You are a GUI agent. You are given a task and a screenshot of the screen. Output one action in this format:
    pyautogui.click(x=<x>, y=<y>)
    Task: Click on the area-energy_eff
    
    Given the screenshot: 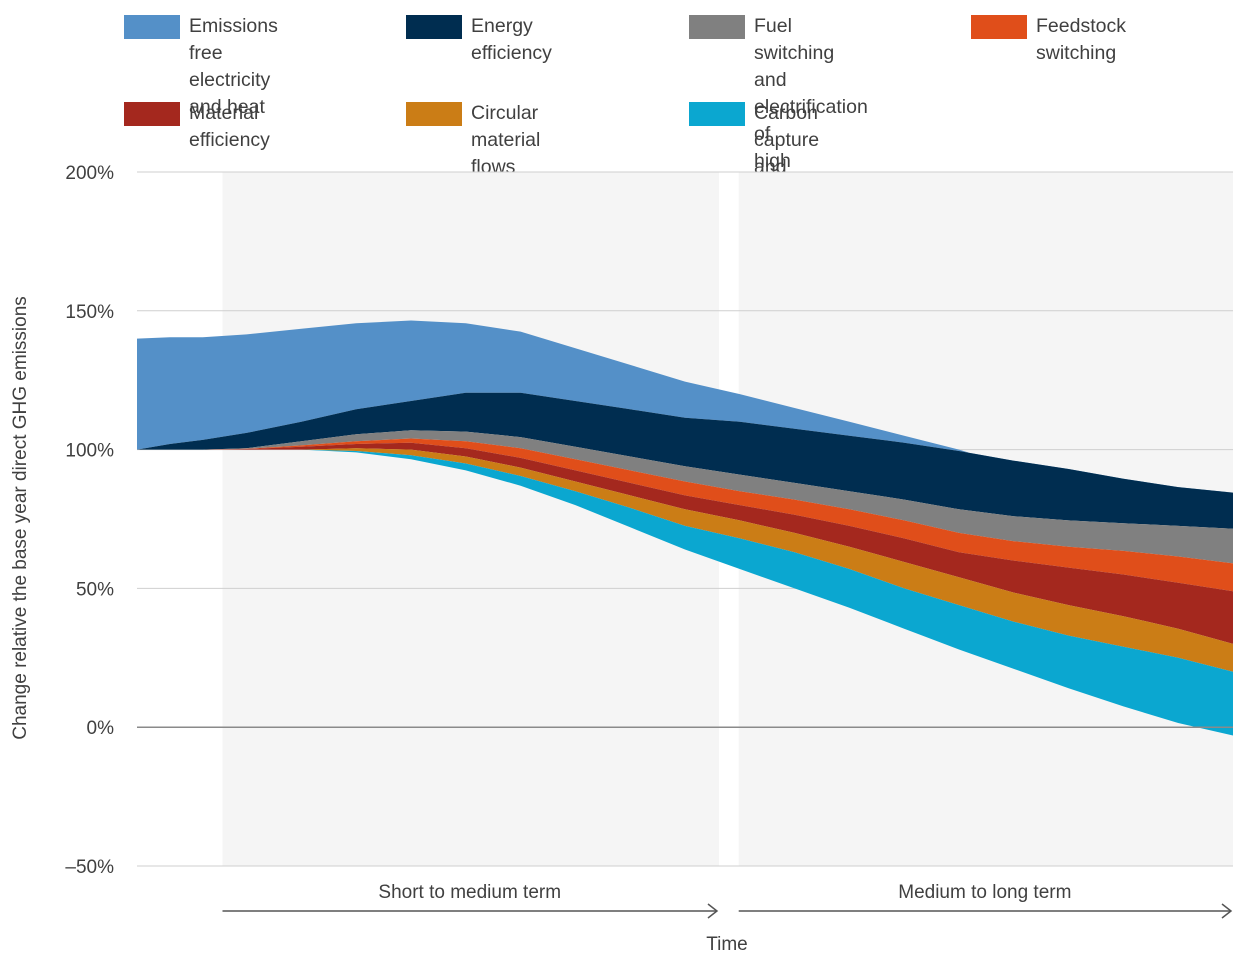 What is the action you would take?
    pyautogui.click(x=685, y=460)
    